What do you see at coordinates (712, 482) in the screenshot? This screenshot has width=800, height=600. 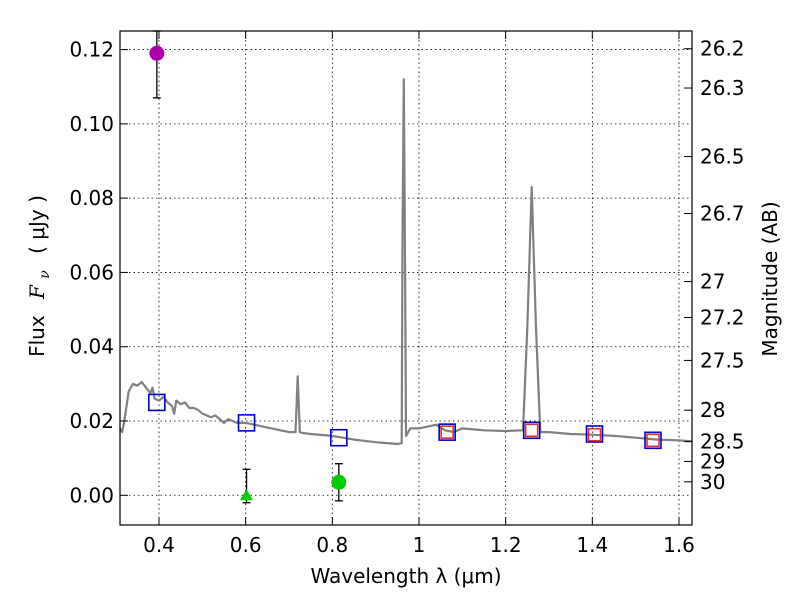 I see `mag-tick-label: 30` at bounding box center [712, 482].